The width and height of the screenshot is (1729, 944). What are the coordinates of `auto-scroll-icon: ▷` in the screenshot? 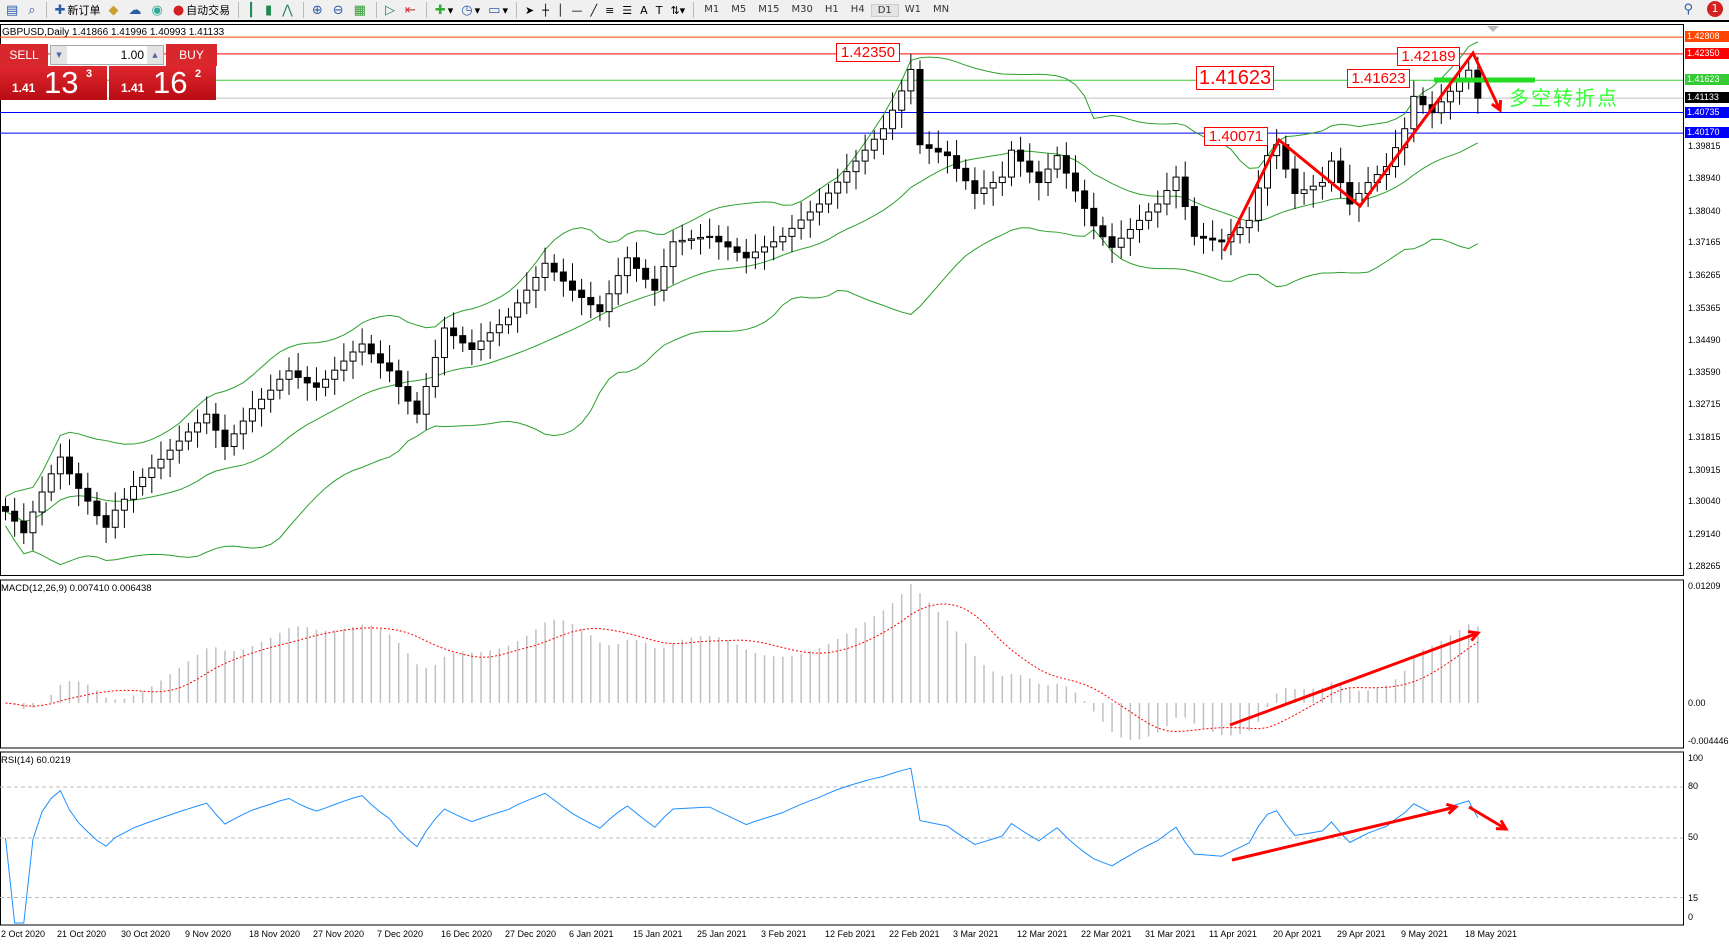 It's located at (389, 10).